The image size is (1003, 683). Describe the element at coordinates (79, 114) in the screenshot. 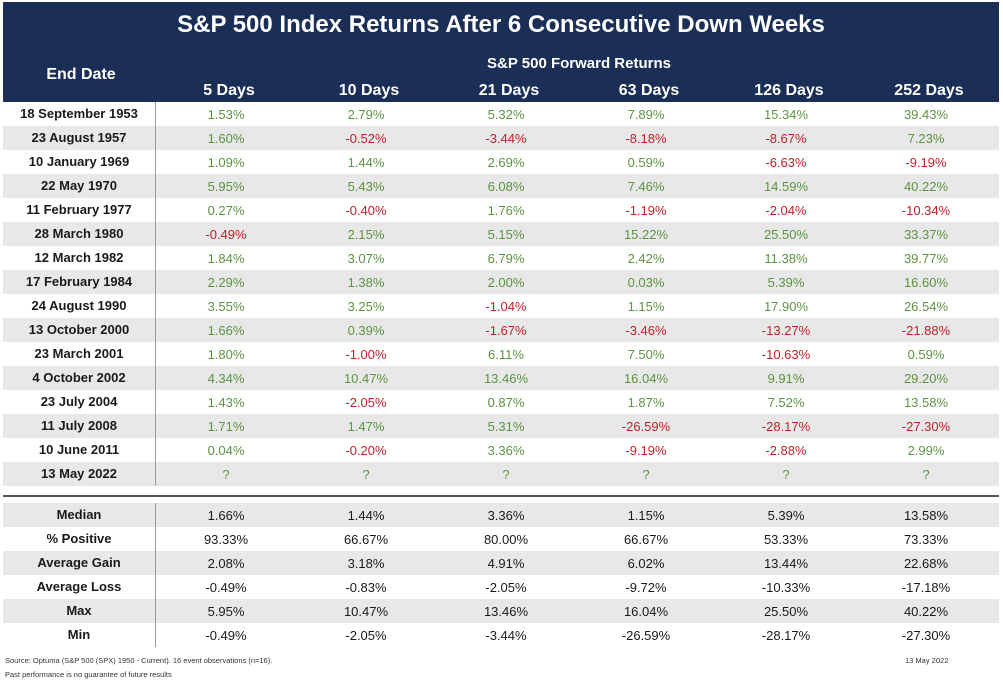

I see `row-label: 18 September 1953` at that location.